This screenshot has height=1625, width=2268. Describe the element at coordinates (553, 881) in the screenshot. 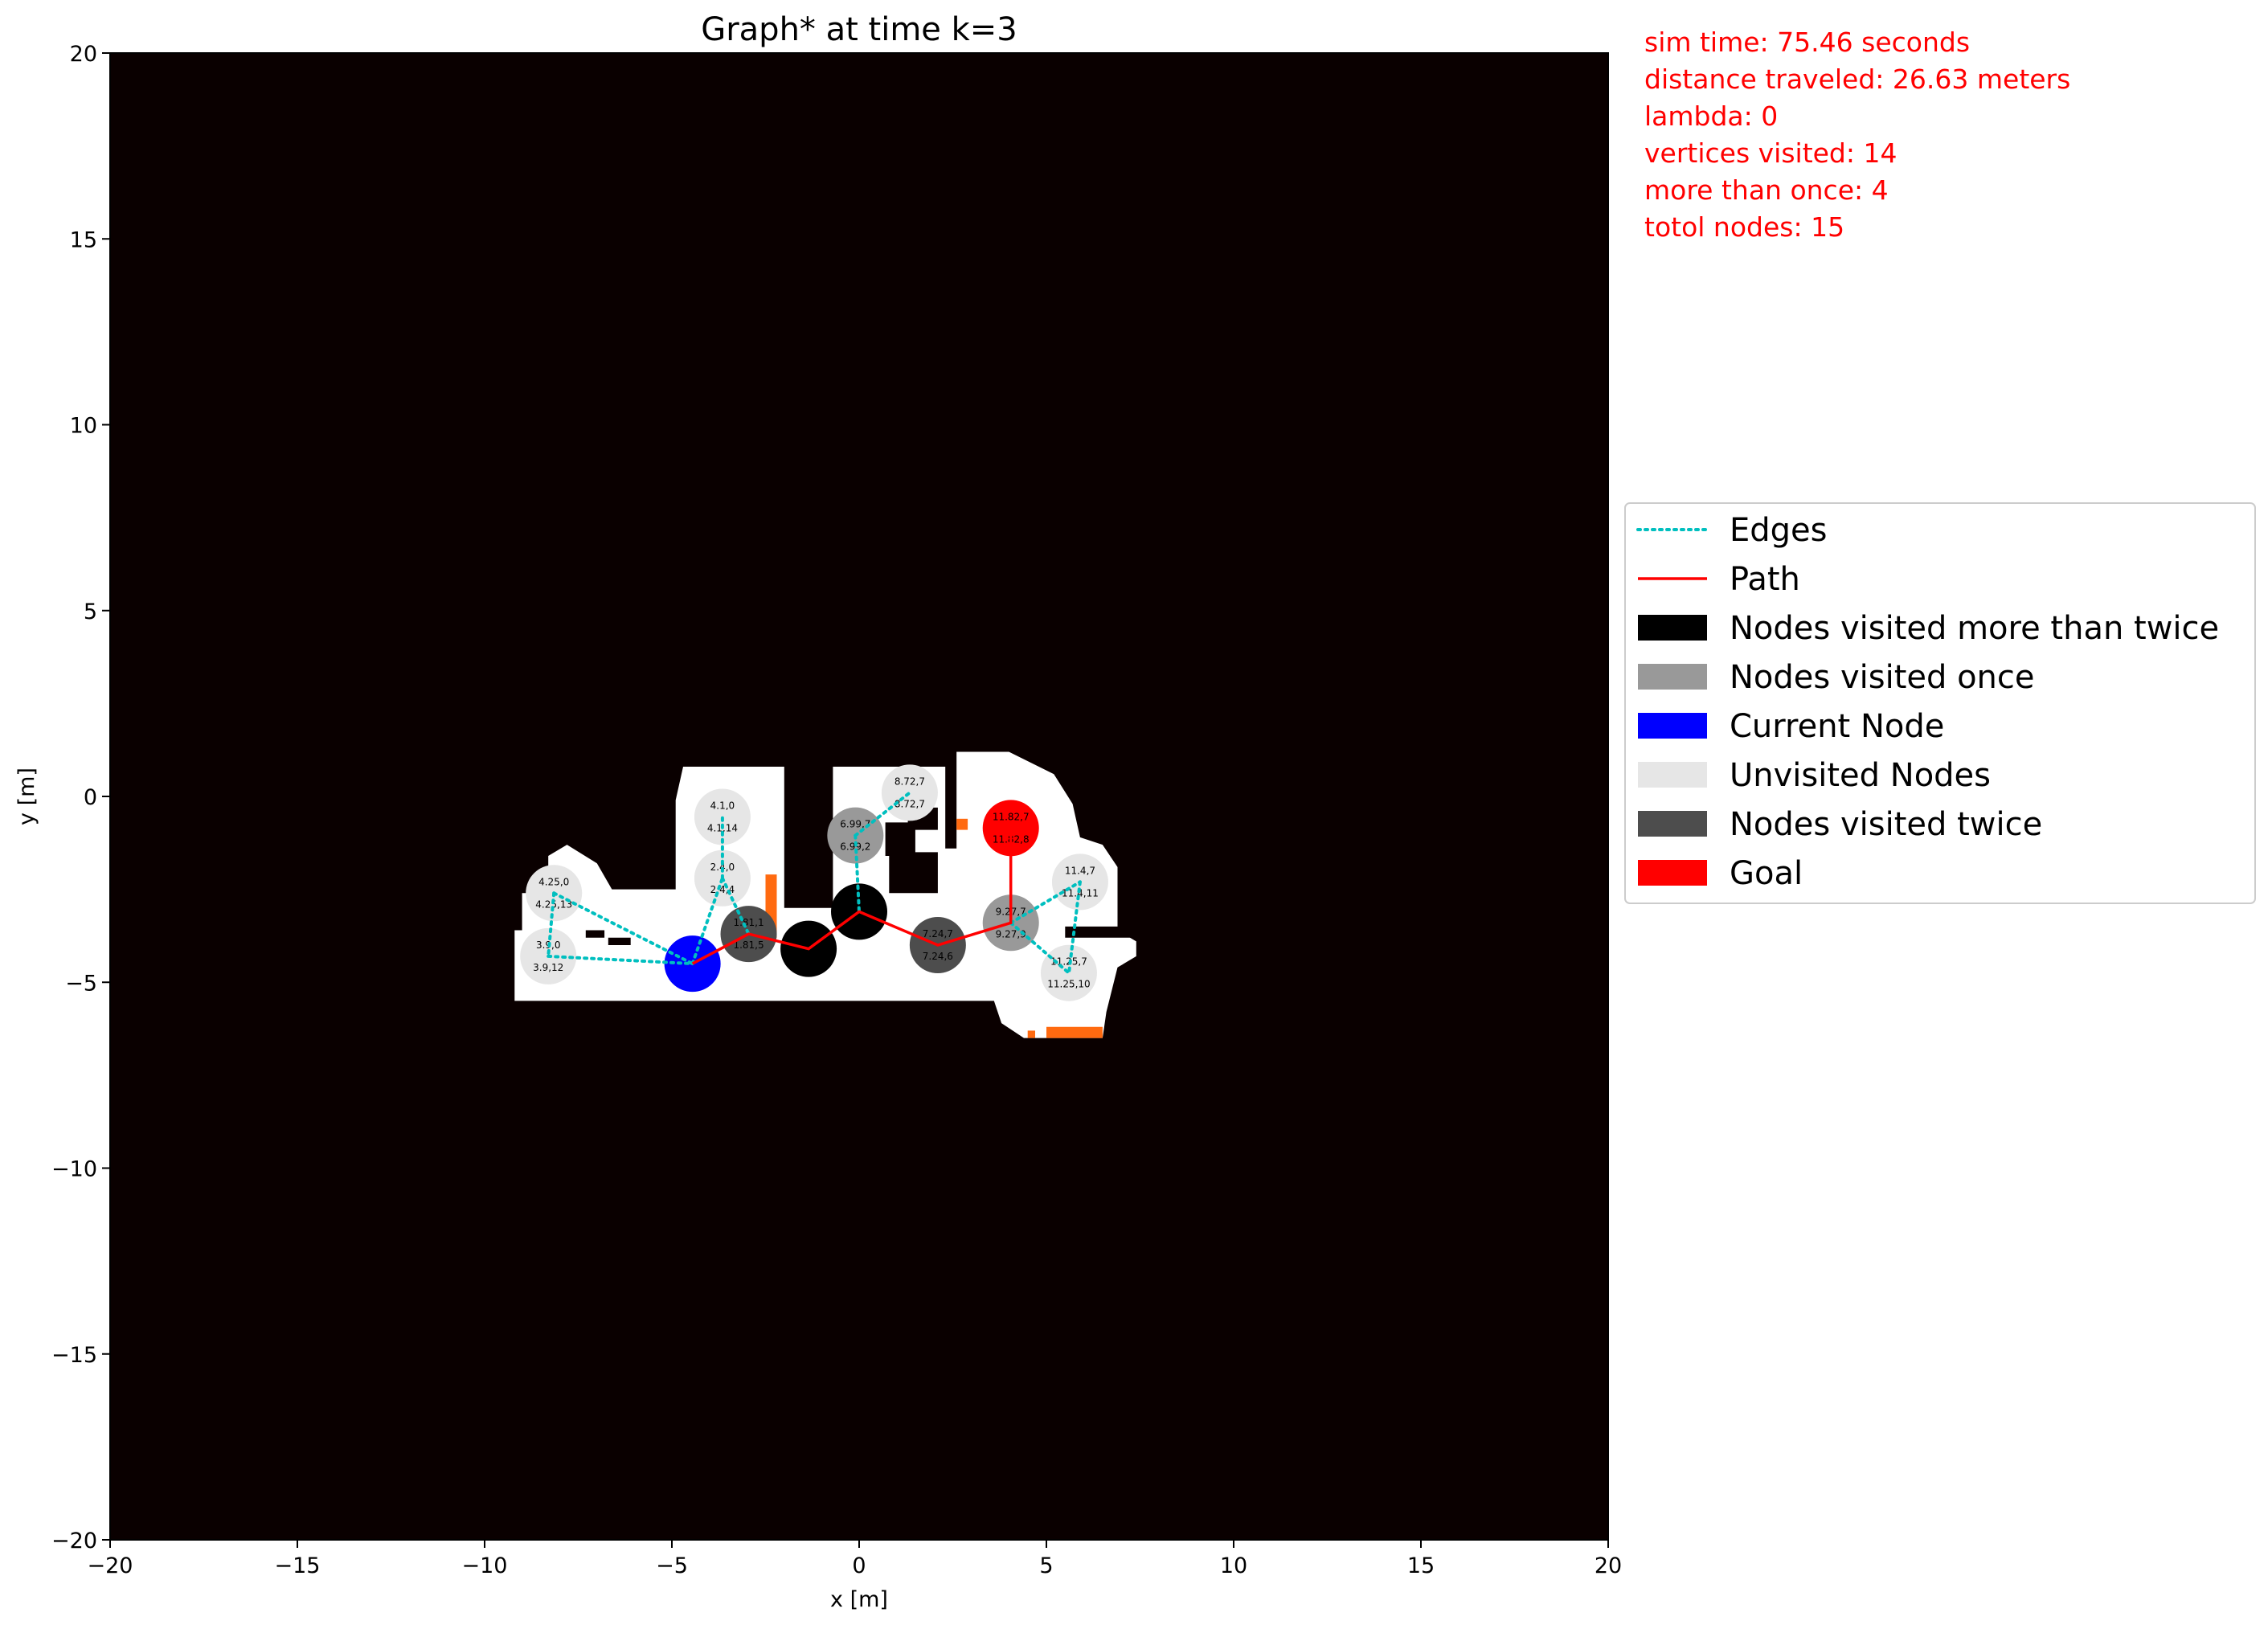

I see `node-label: 4.25,0` at that location.